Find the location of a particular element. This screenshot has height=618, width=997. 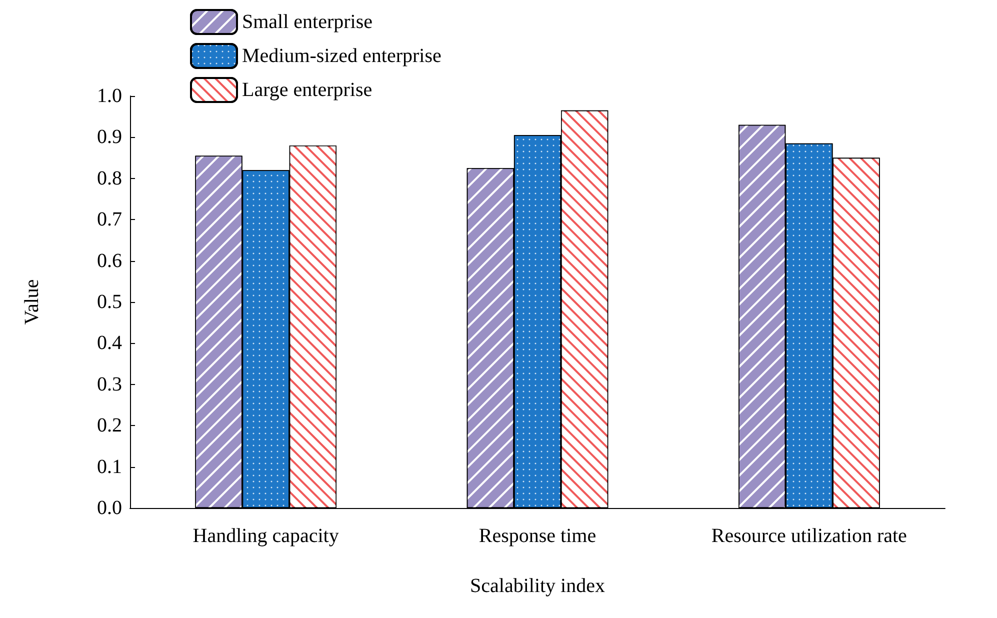

y-tick-label: 0.0 is located at coordinates (109, 508).